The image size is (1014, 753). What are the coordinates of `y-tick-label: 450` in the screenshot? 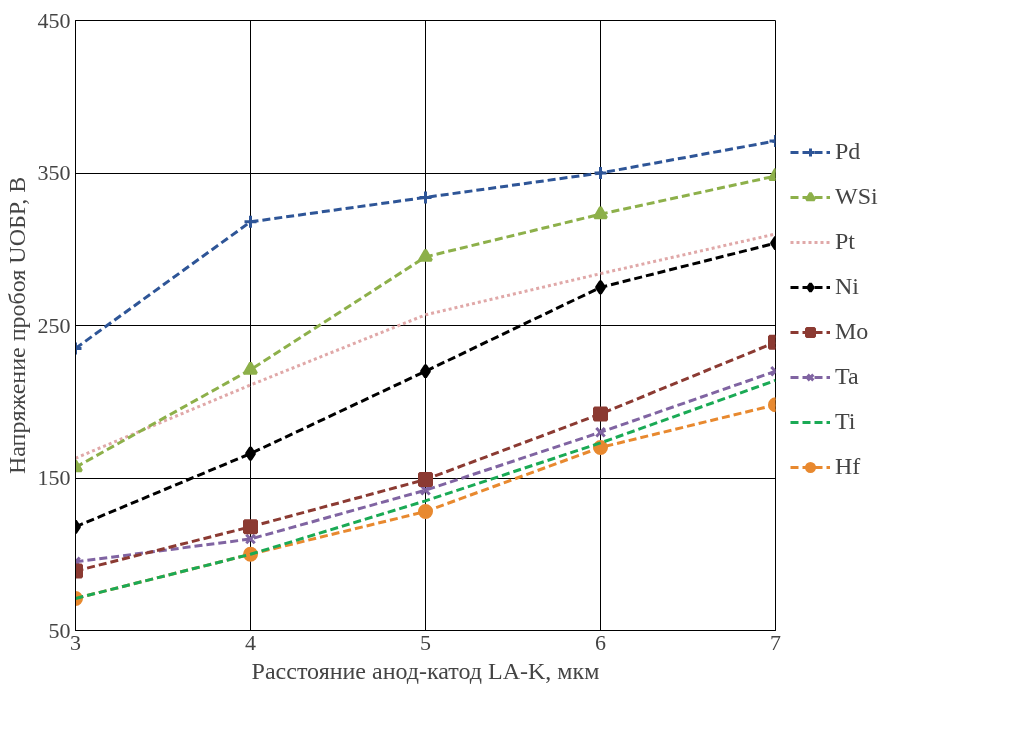 It's located at (54, 20).